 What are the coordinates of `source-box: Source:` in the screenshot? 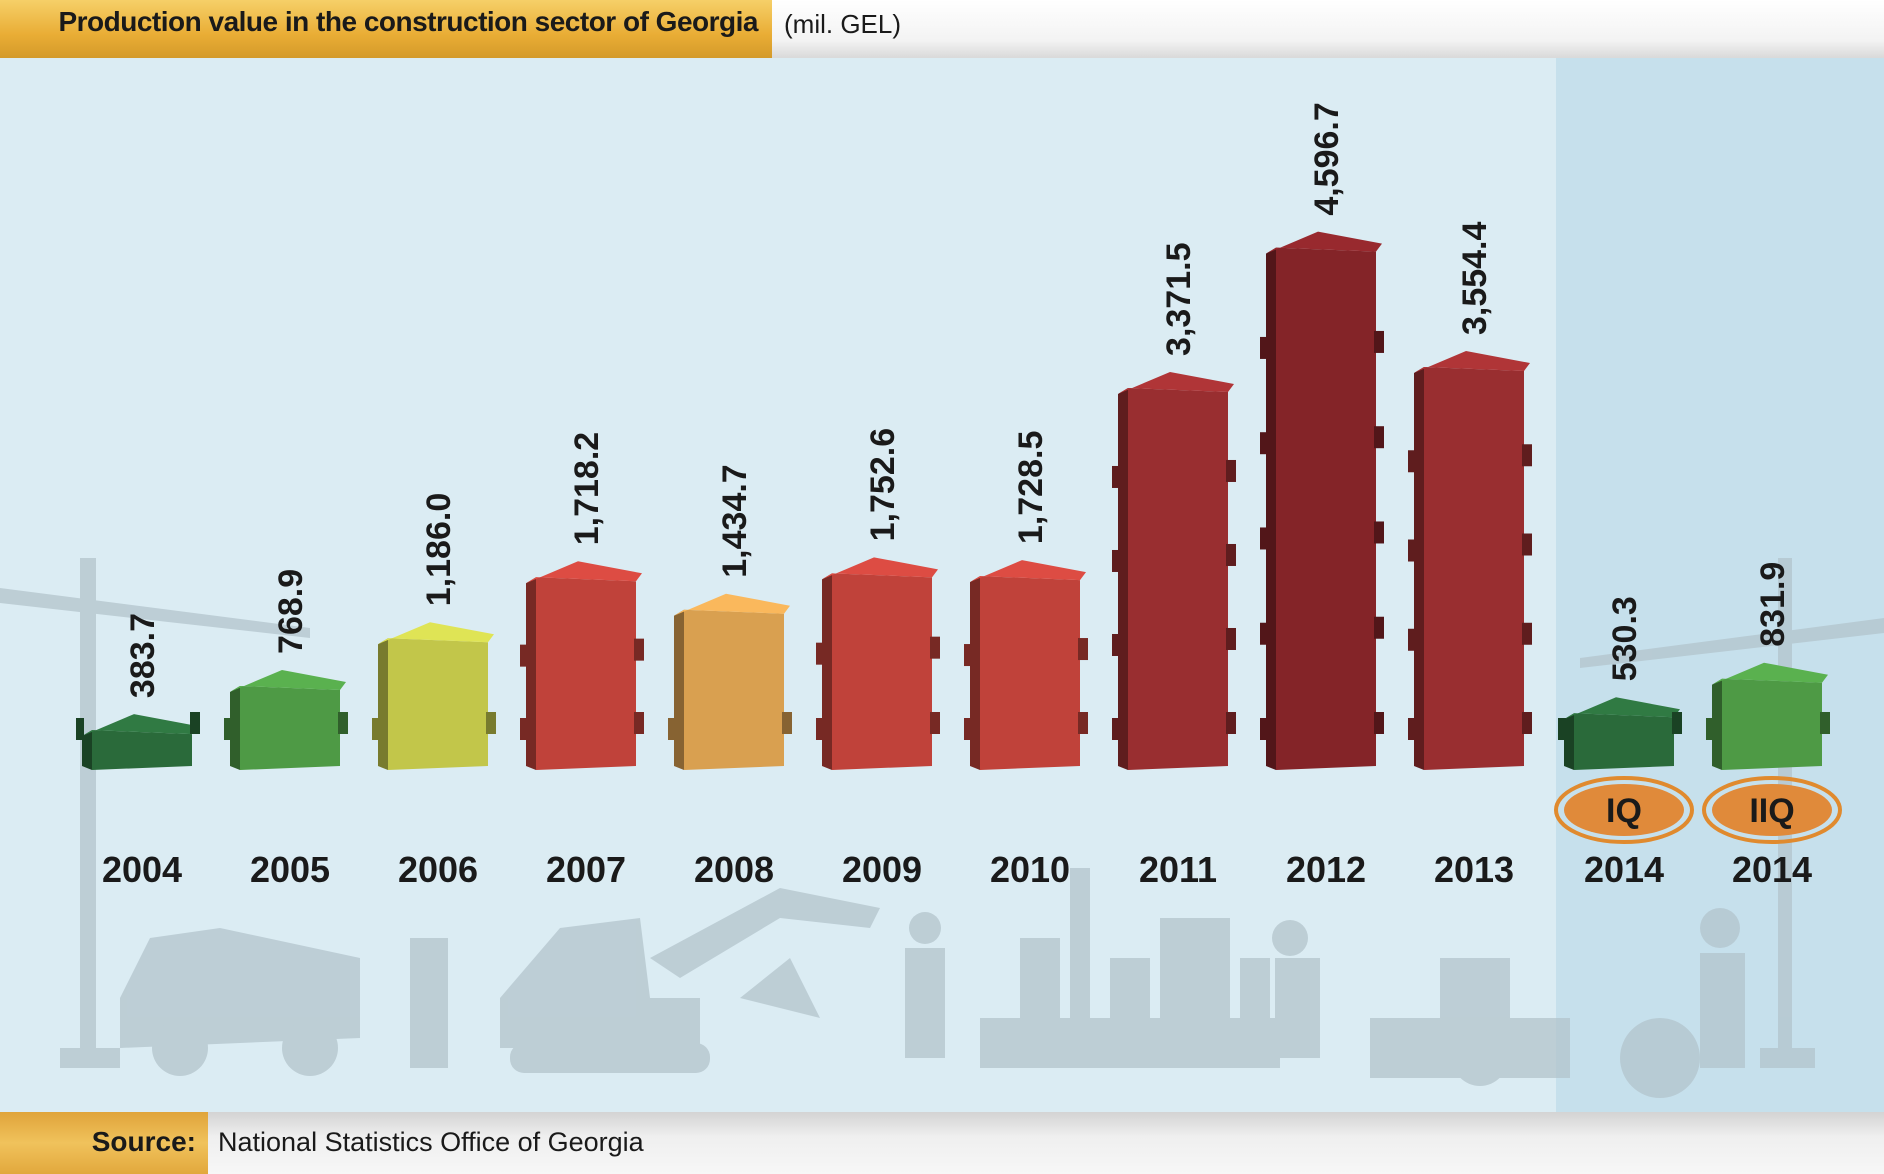 It's located at (104, 1143).